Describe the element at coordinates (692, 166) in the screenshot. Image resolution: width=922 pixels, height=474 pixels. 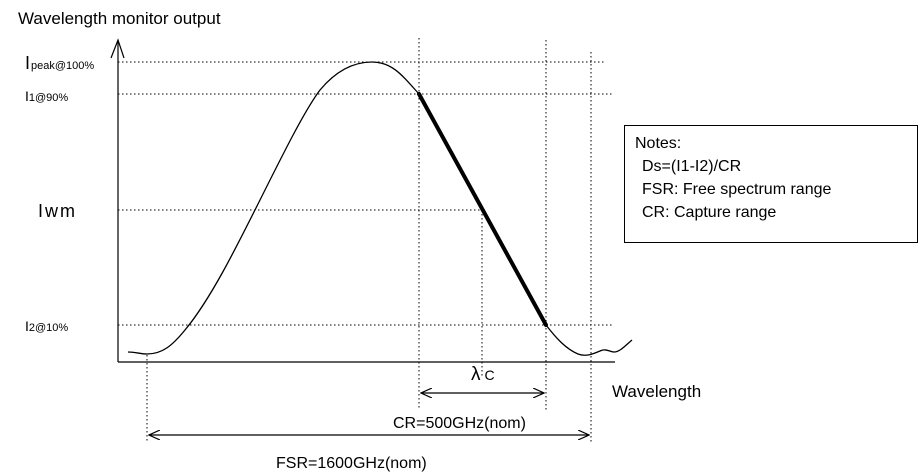
I see `notes-item-ds: Ds=(I1-I2)/CR` at that location.